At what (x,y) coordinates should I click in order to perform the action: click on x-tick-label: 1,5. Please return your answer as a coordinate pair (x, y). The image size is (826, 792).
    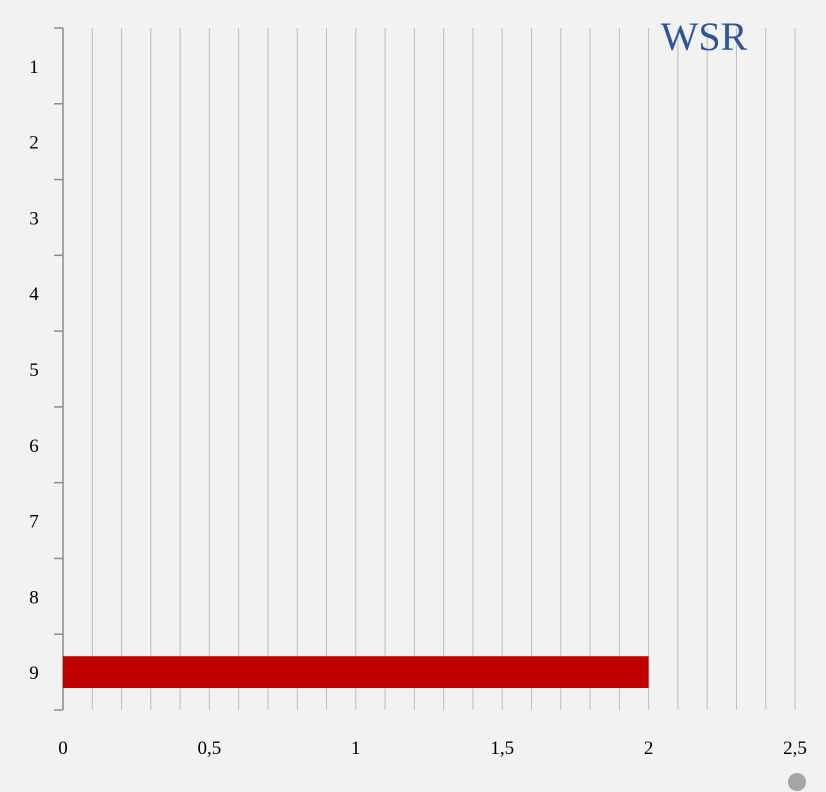
    Looking at the image, I should click on (502, 748).